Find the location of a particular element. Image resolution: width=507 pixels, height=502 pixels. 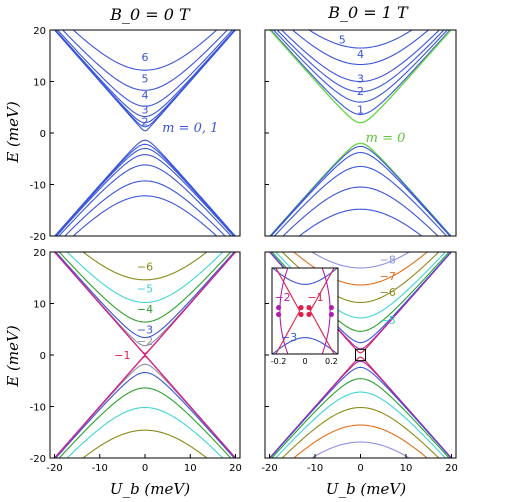

inset-zoom: −2 −1 −3 -0.2 0 0.2 is located at coordinates (305, 316).